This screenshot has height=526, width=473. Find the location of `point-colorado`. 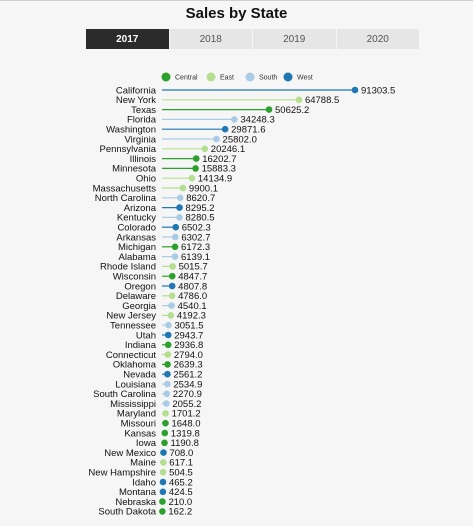

point-colorado is located at coordinates (176, 227).